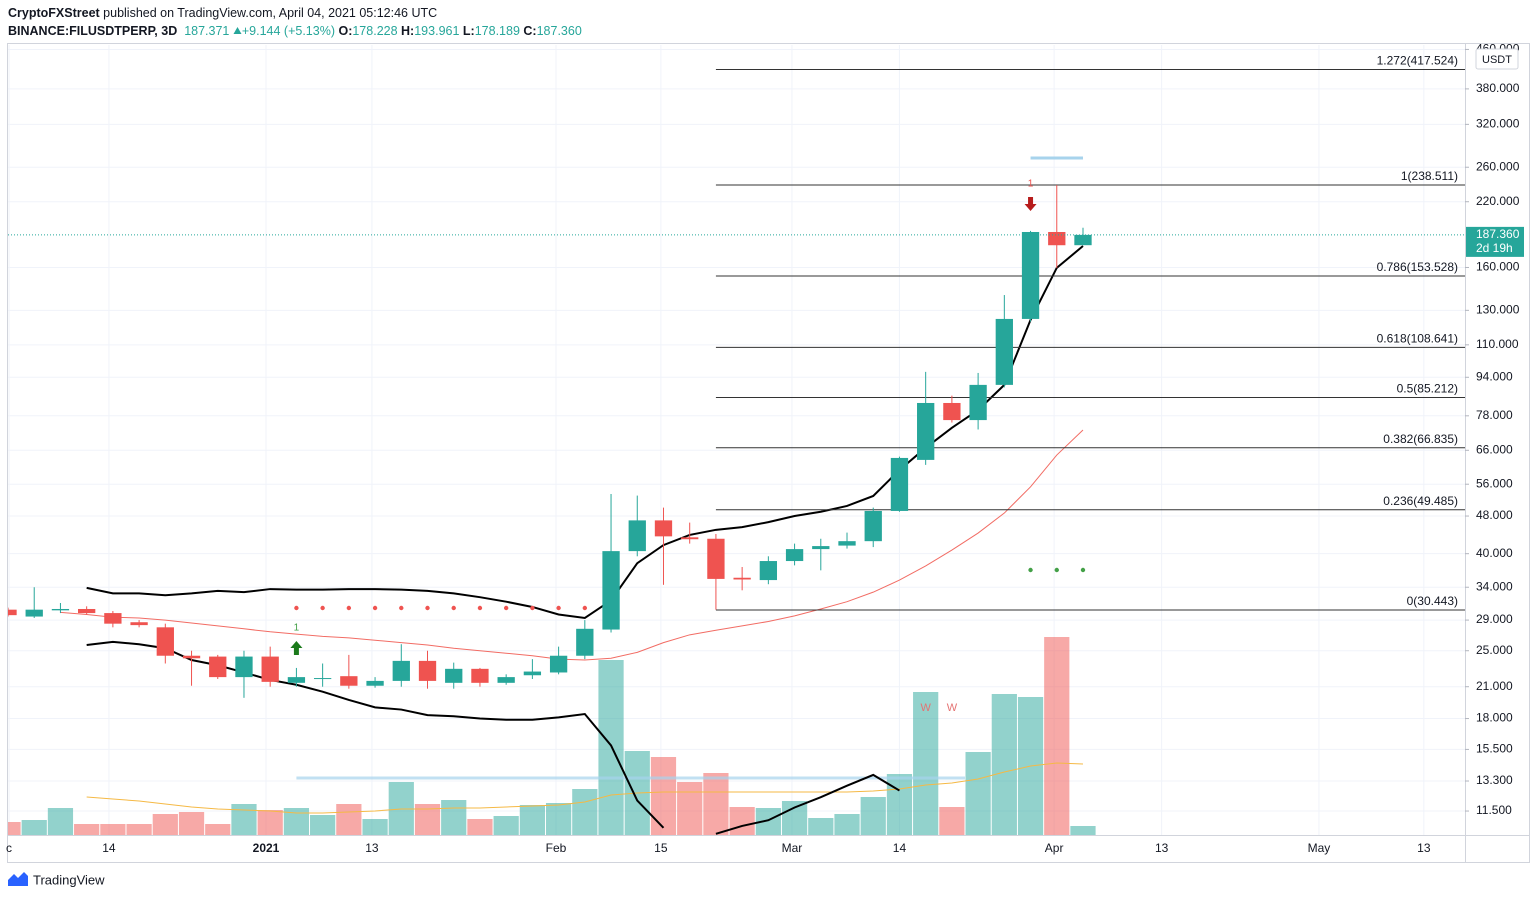 The width and height of the screenshot is (1536, 900). I want to click on y-tick-label: 15.500, so click(1494, 749).